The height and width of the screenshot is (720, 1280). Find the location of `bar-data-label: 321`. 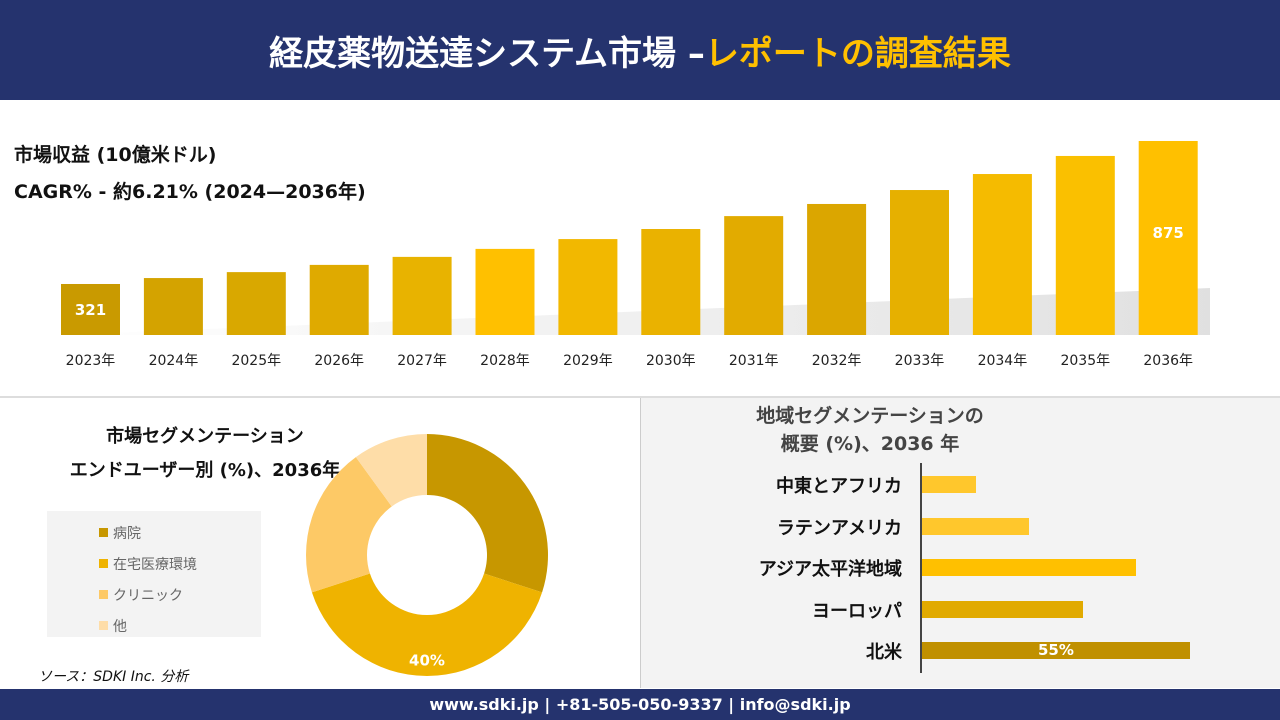

bar-data-label: 321 is located at coordinates (90, 310).